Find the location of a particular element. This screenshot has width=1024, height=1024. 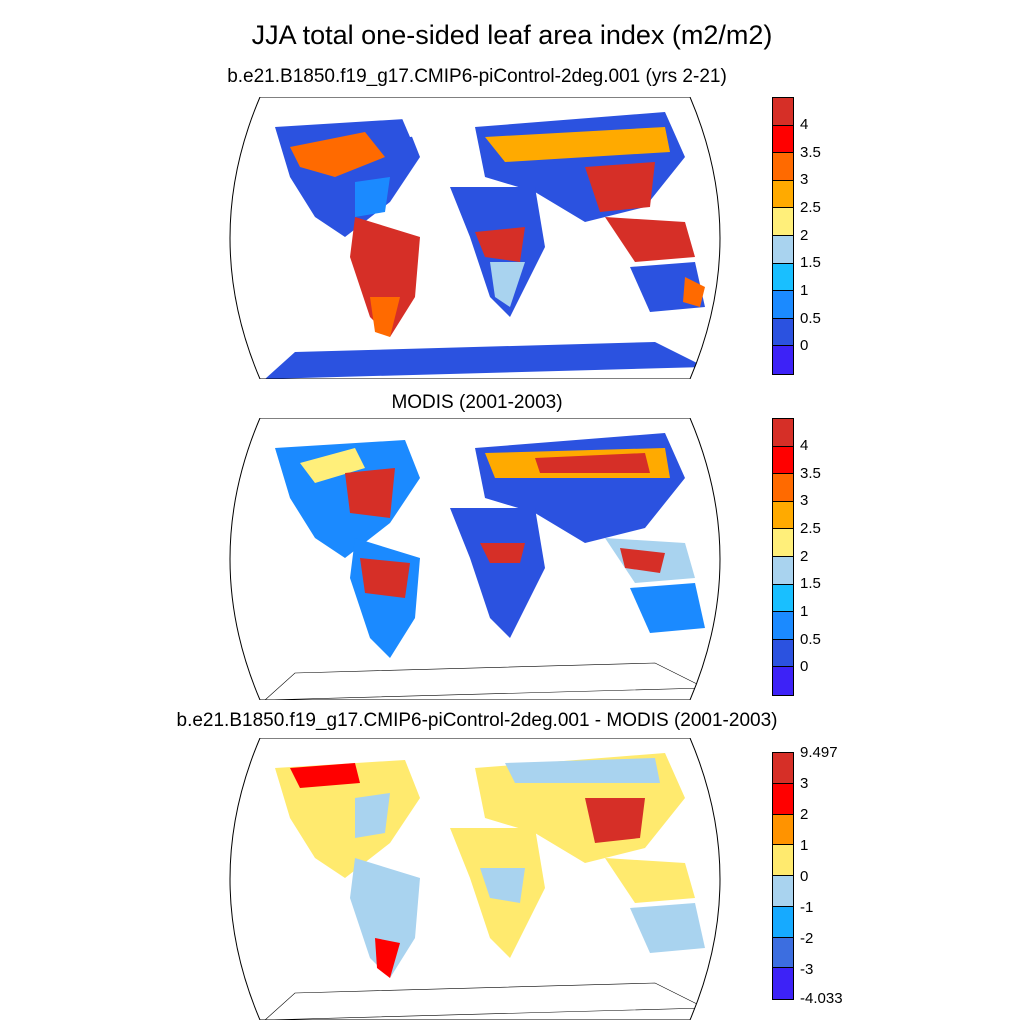

region-amazon is located at coordinates (385, 578).